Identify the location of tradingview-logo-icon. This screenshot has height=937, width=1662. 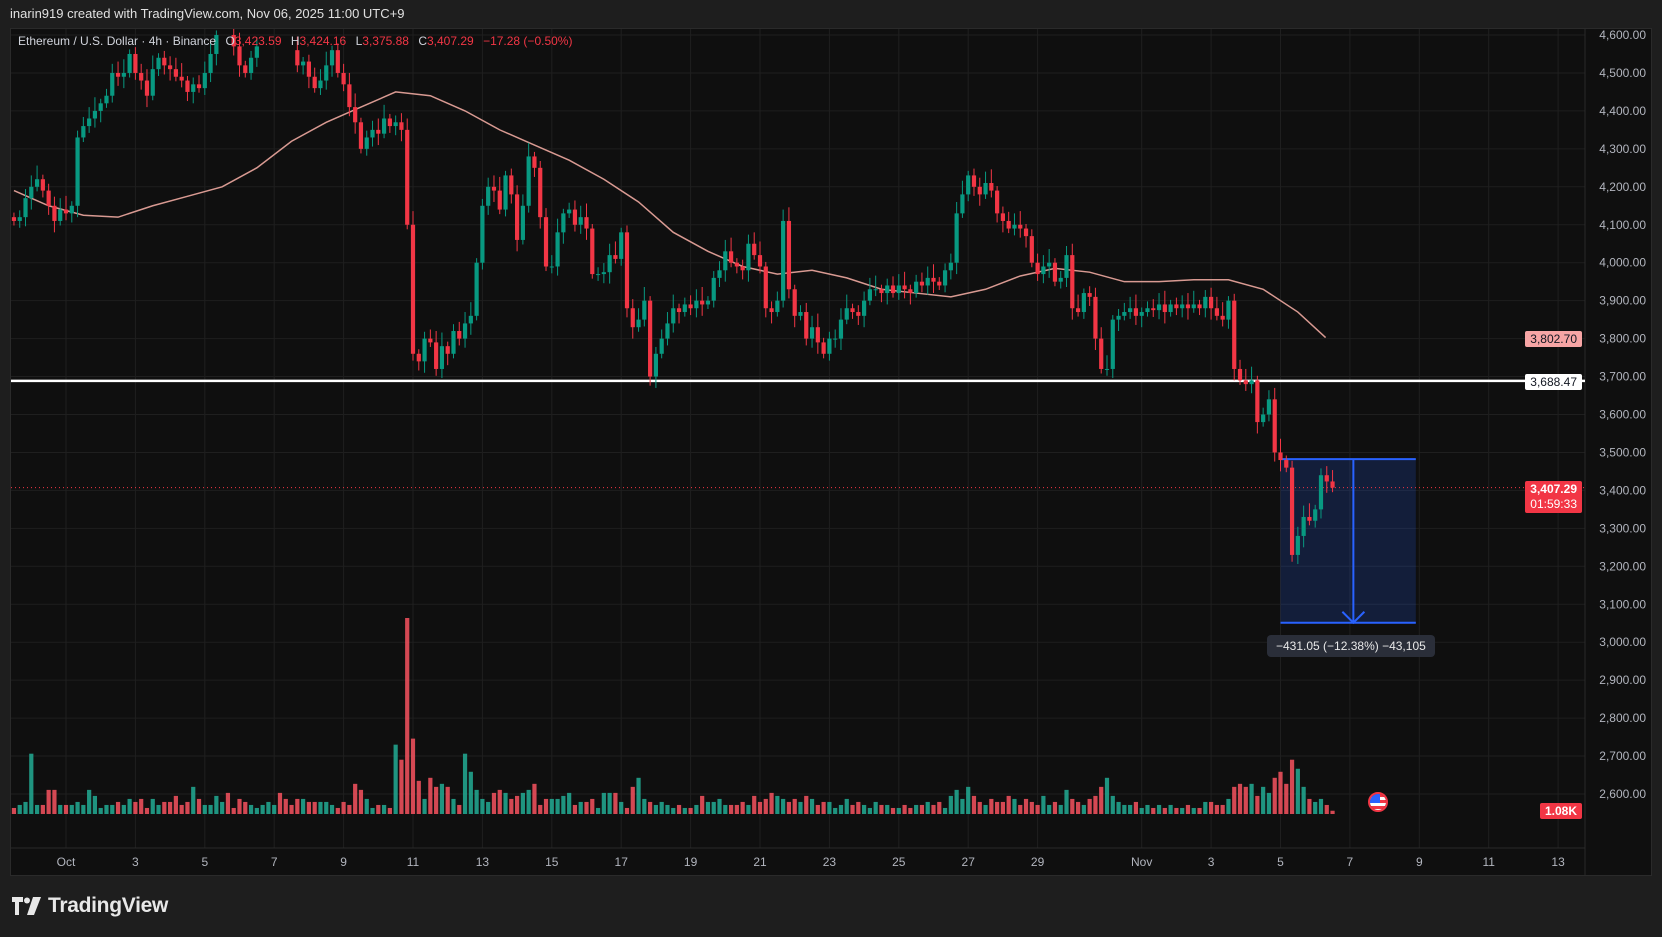
(26, 906).